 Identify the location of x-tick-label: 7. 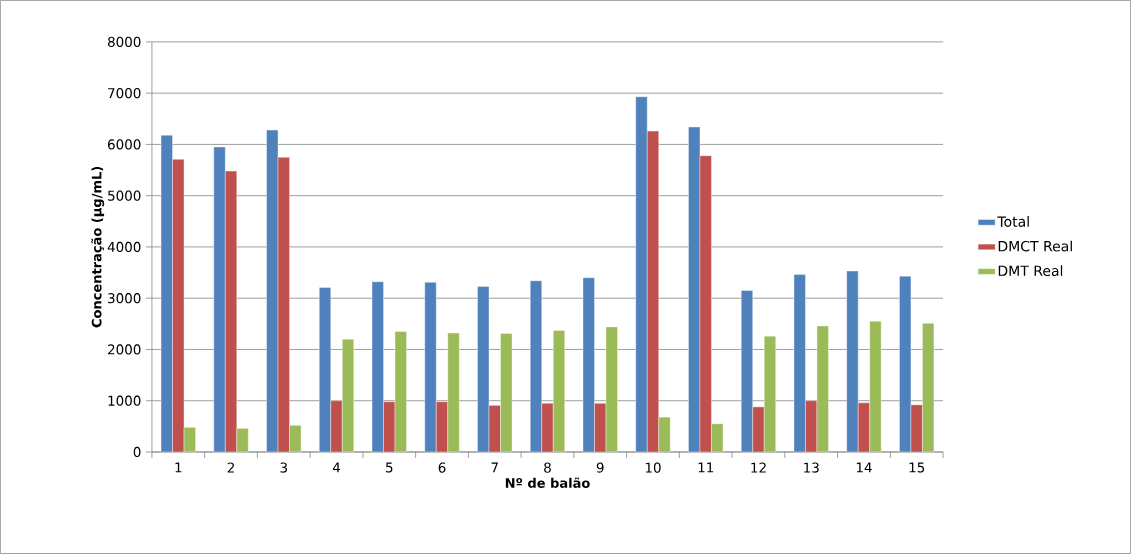
(494, 467).